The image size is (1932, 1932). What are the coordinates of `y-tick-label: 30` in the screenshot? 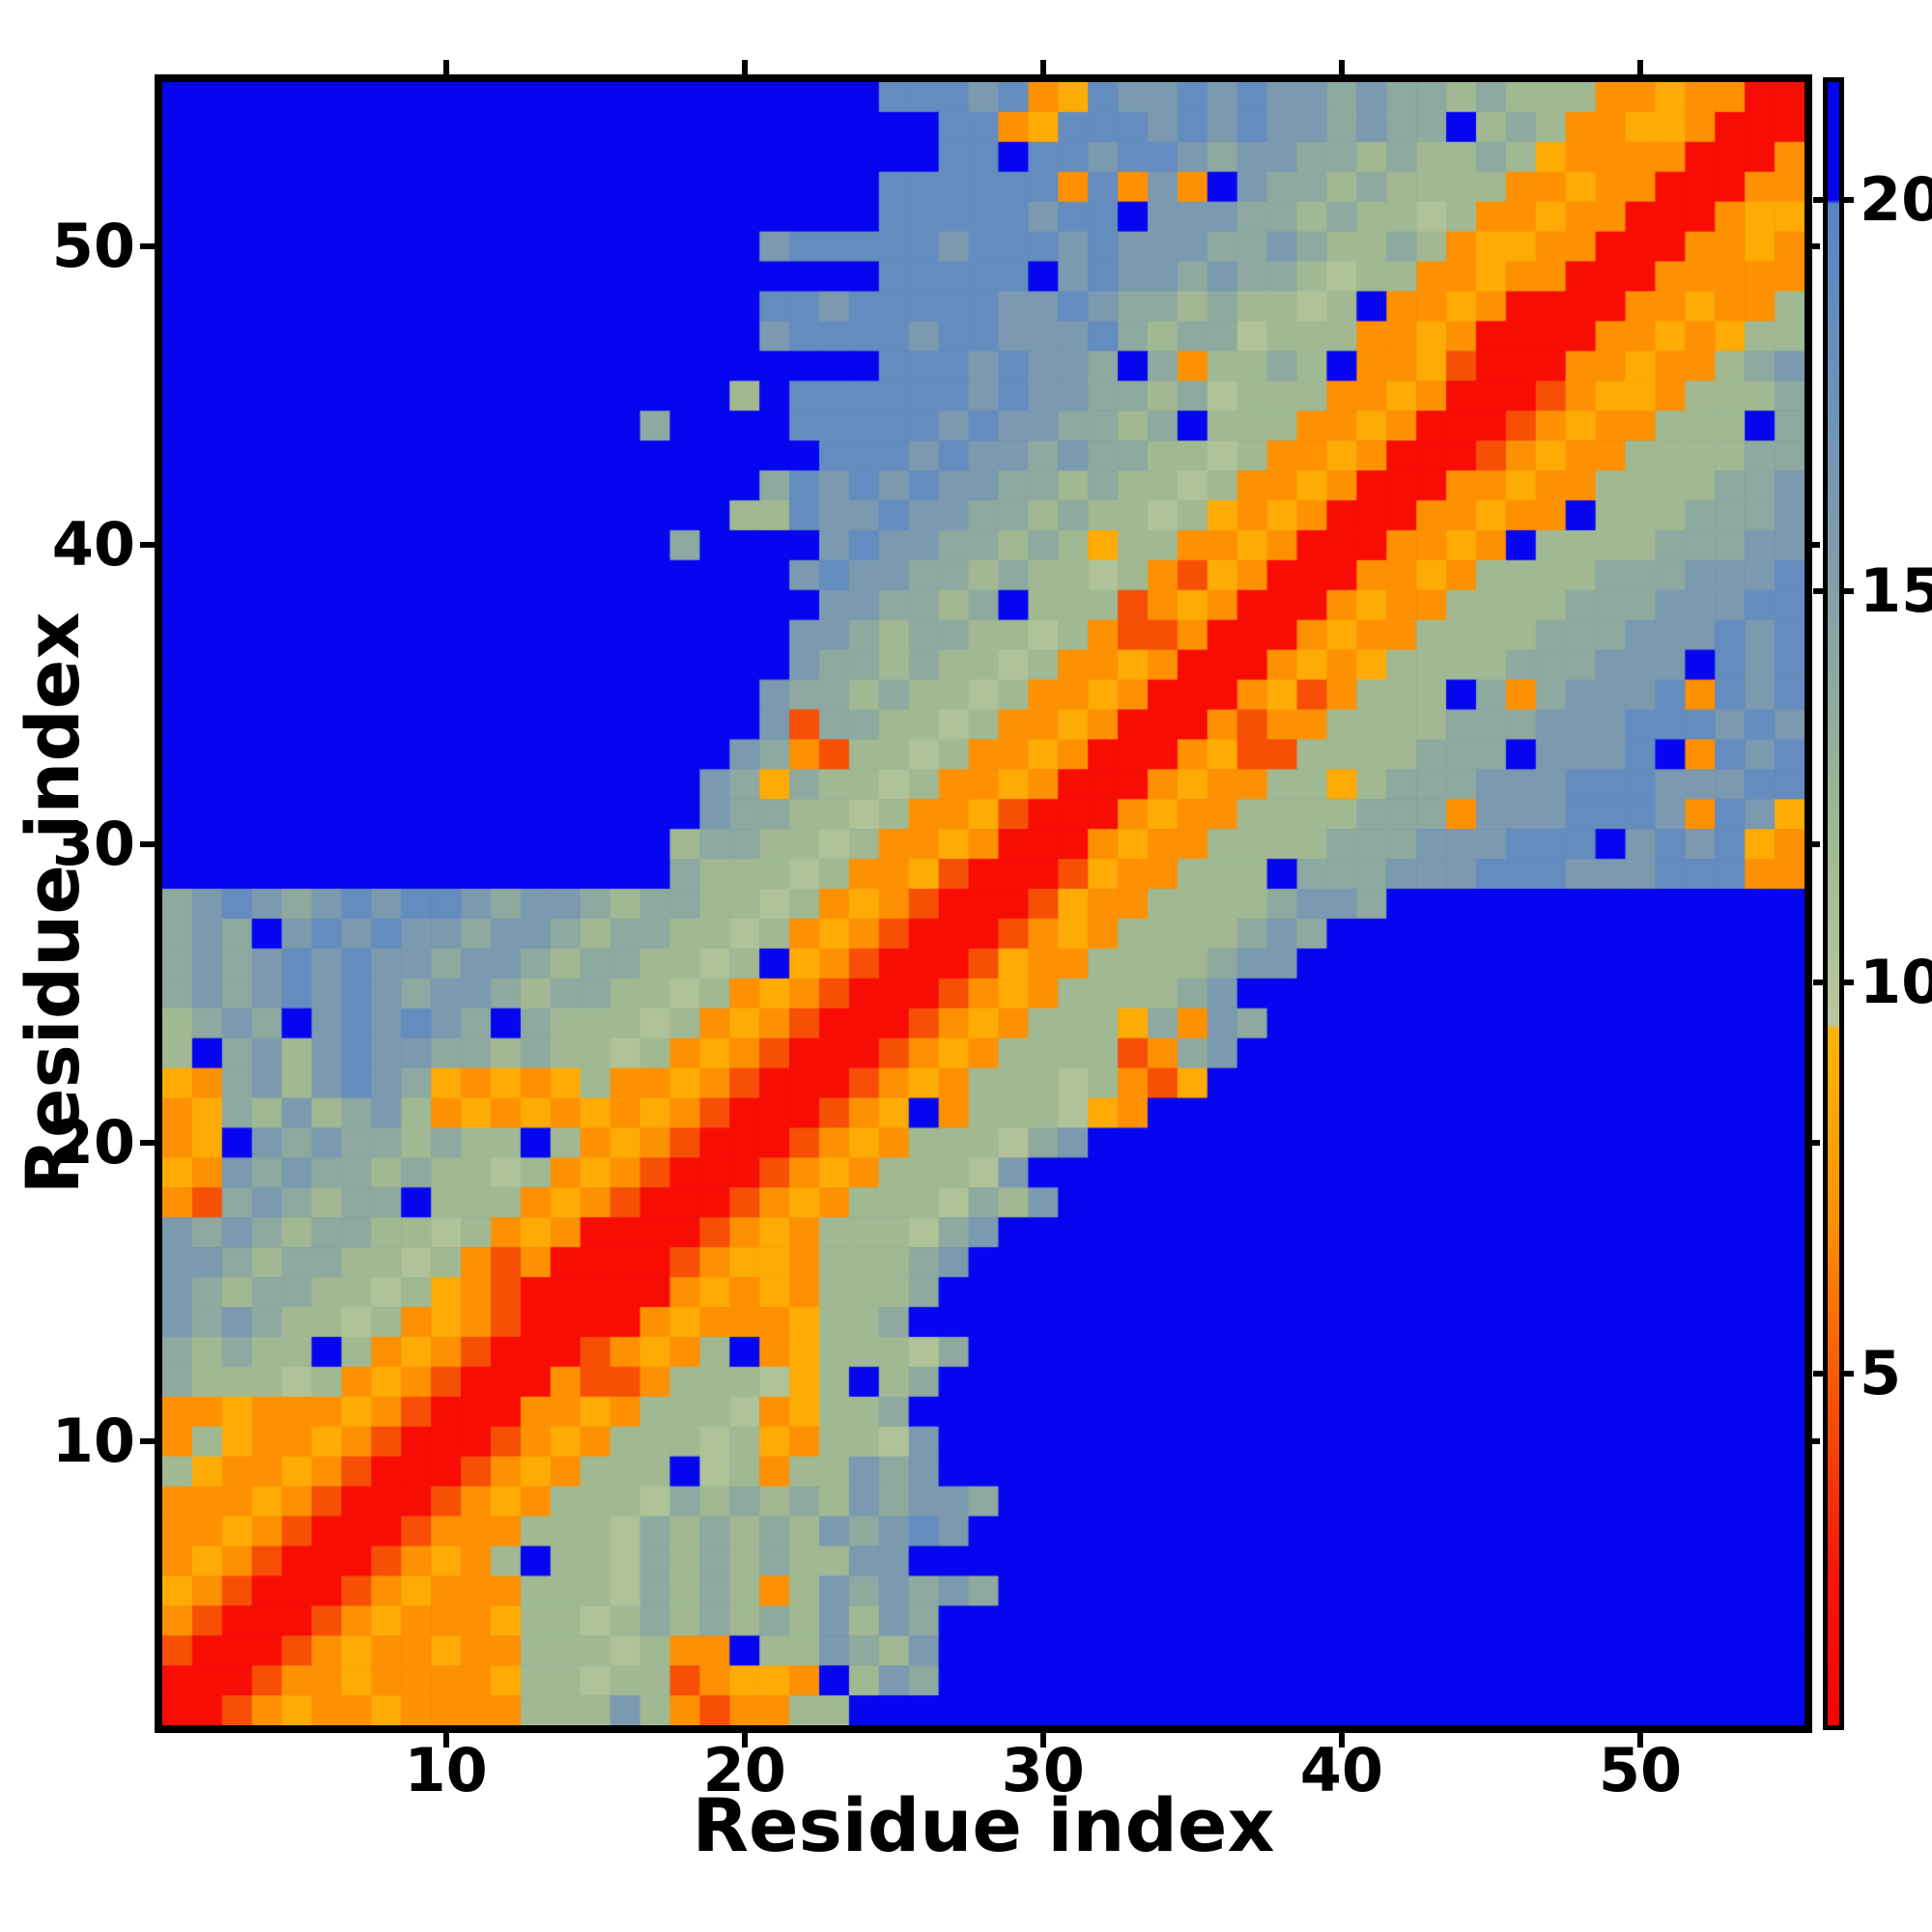 It's located at (93, 843).